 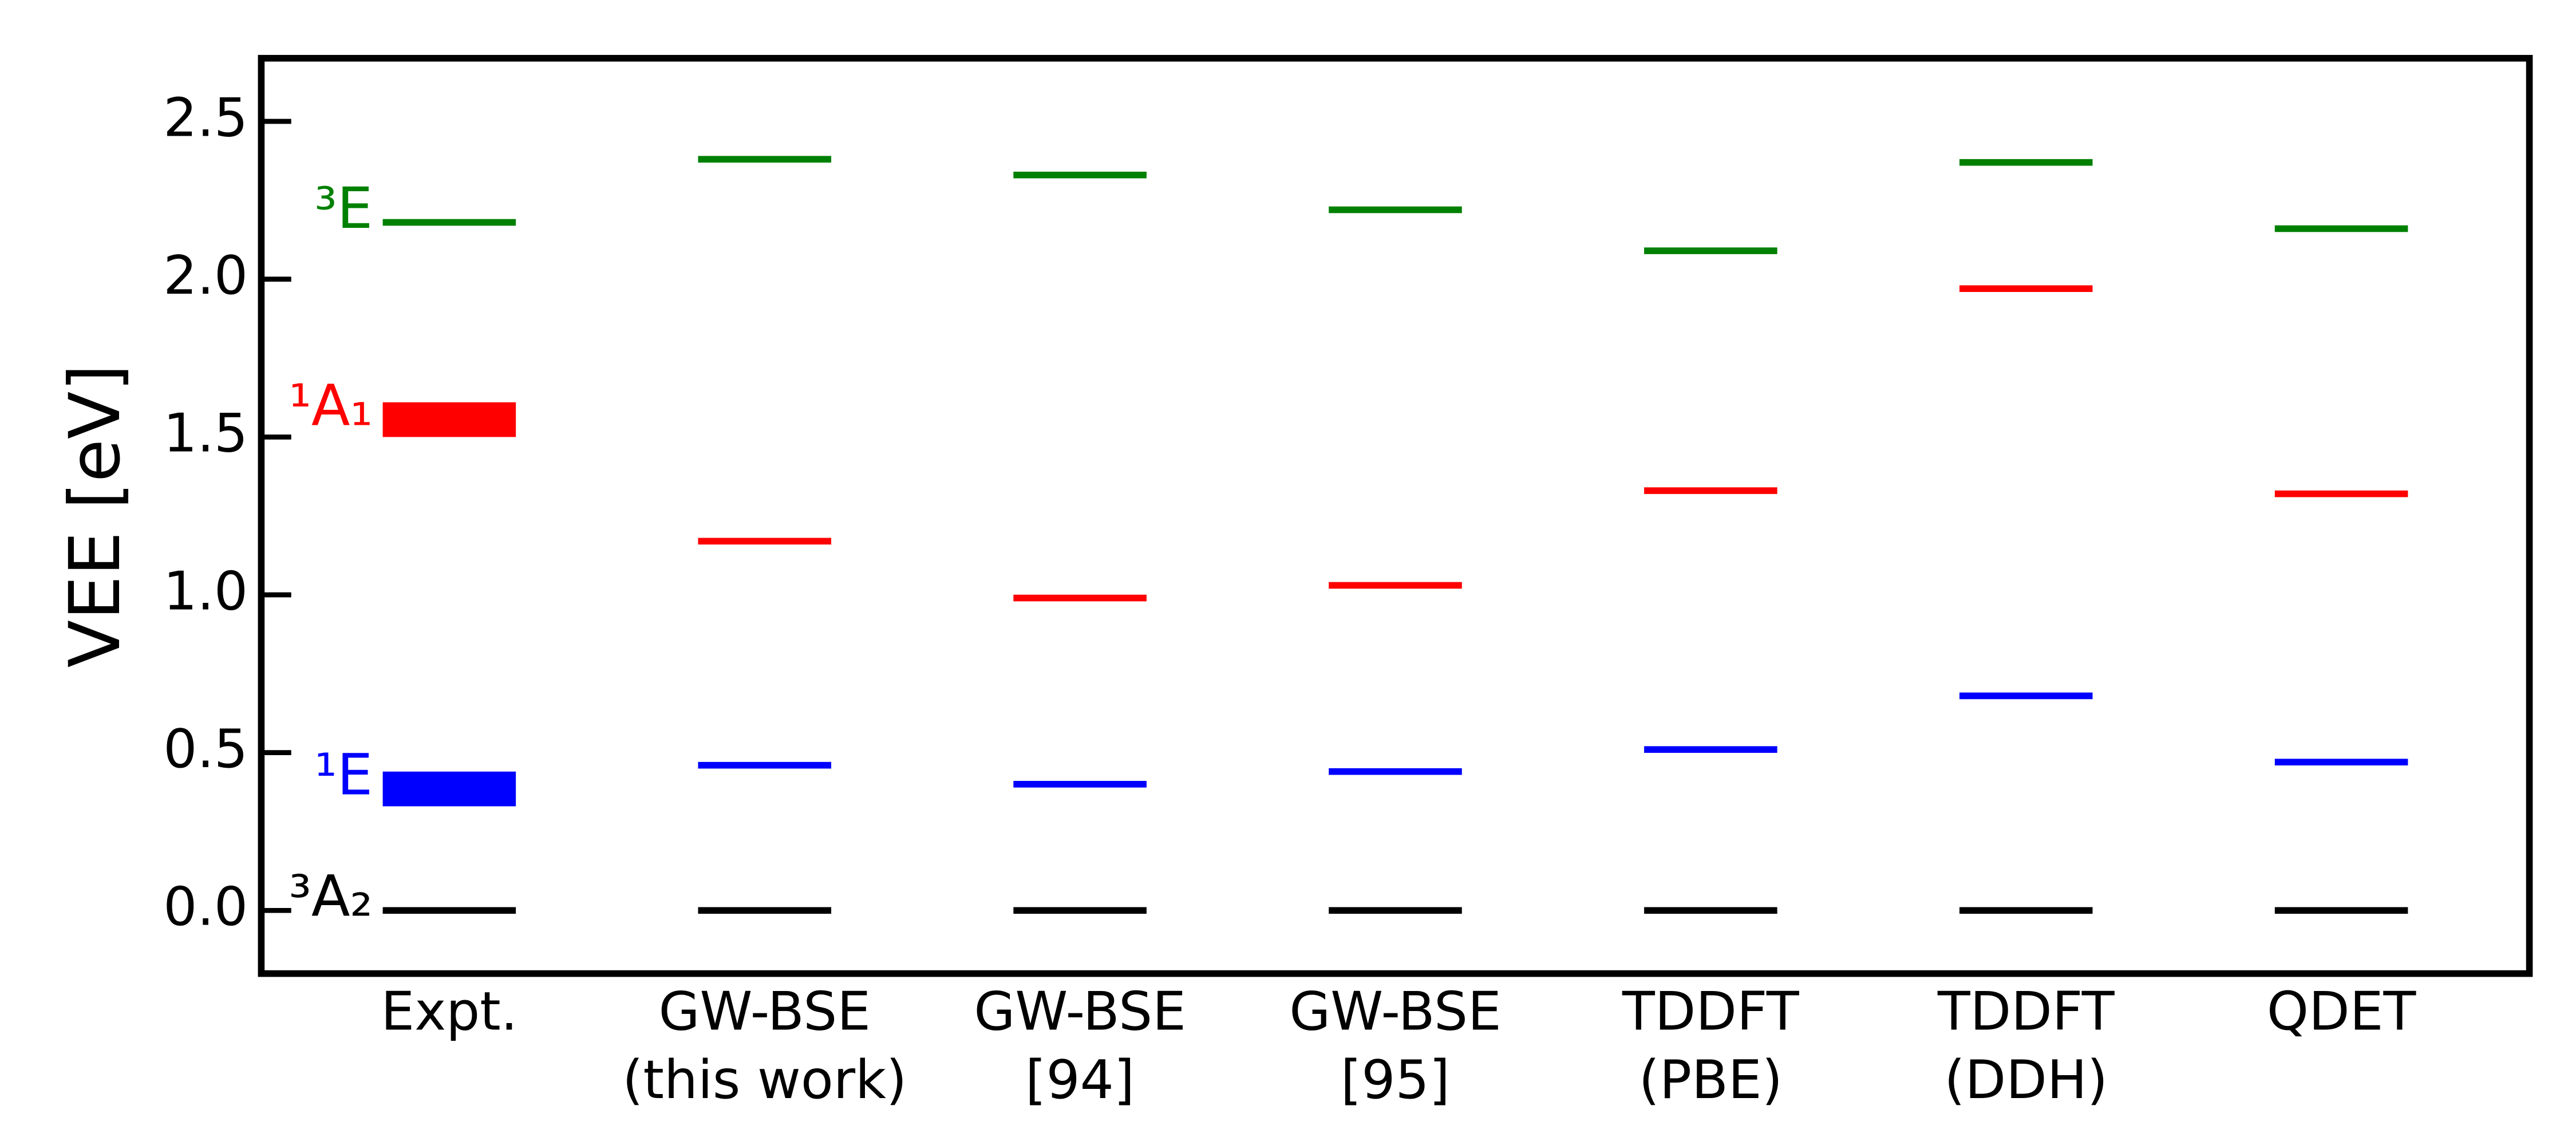 What do you see at coordinates (205, 907) in the screenshot?
I see `y-tick-label: 0.0` at bounding box center [205, 907].